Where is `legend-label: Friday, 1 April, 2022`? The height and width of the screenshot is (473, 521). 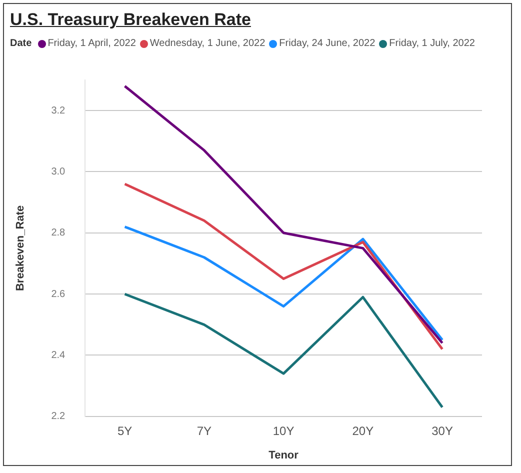
legend-label: Friday, 1 April, 2022 is located at coordinates (92, 43).